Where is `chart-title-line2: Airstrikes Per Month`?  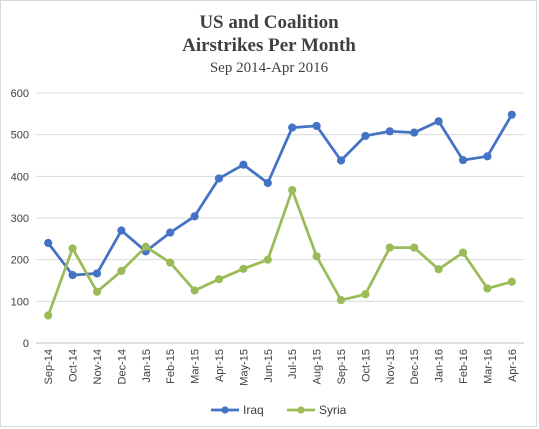
chart-title-line2: Airstrikes Per Month is located at coordinates (269, 45).